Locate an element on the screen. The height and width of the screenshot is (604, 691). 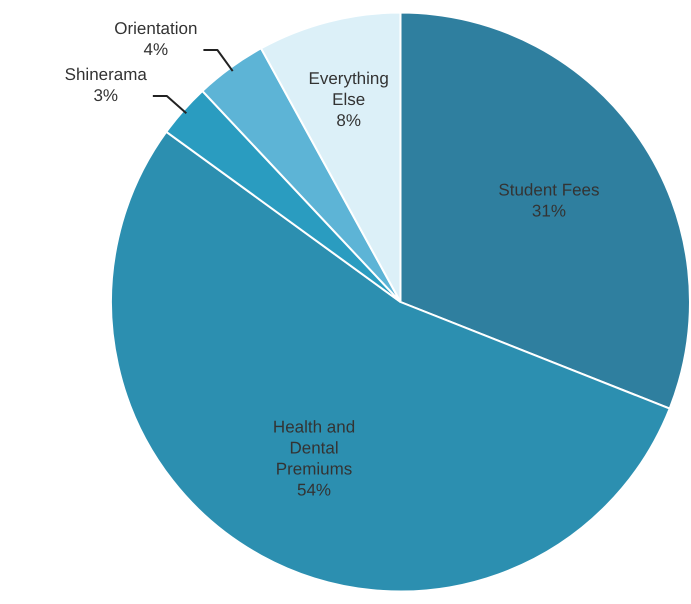
slice-label: Health and Dental Premiums is located at coordinates (314, 447).